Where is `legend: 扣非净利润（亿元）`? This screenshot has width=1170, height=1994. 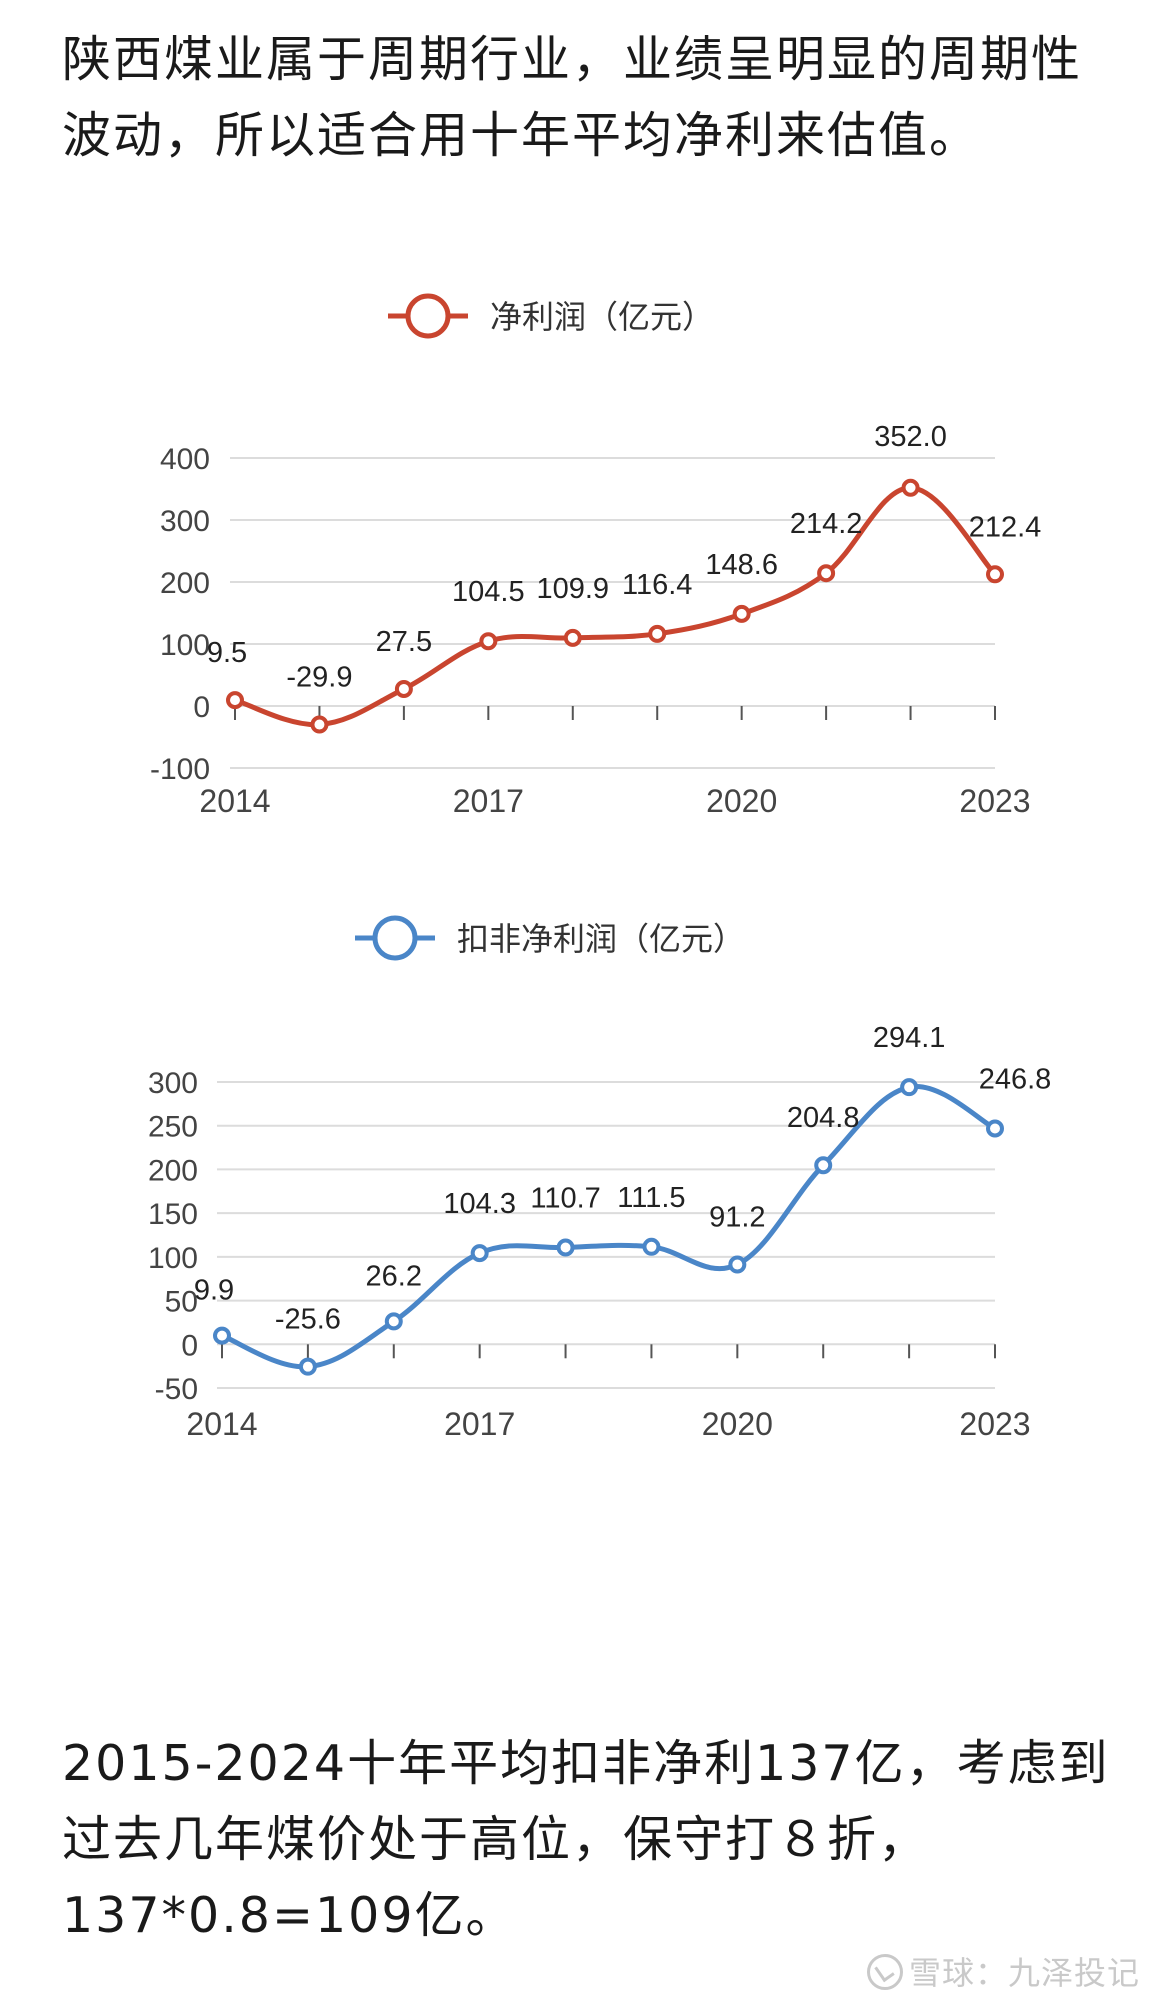 legend: 扣非净利润（亿元） is located at coordinates (550, 938).